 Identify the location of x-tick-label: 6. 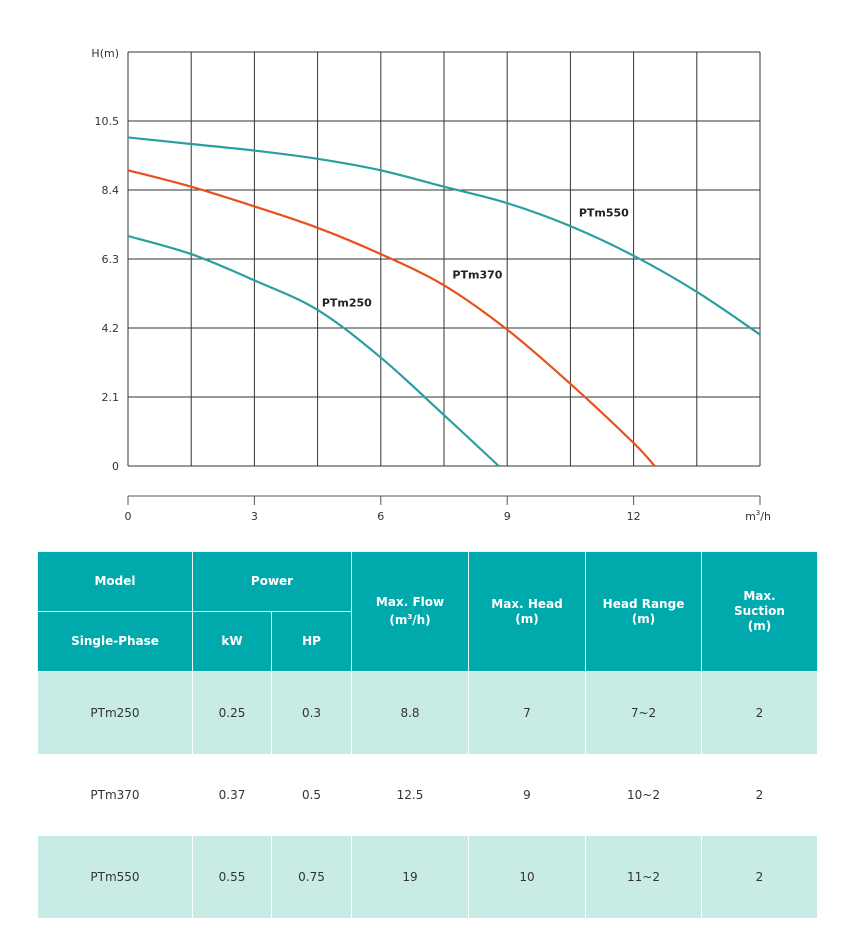
(380, 516).